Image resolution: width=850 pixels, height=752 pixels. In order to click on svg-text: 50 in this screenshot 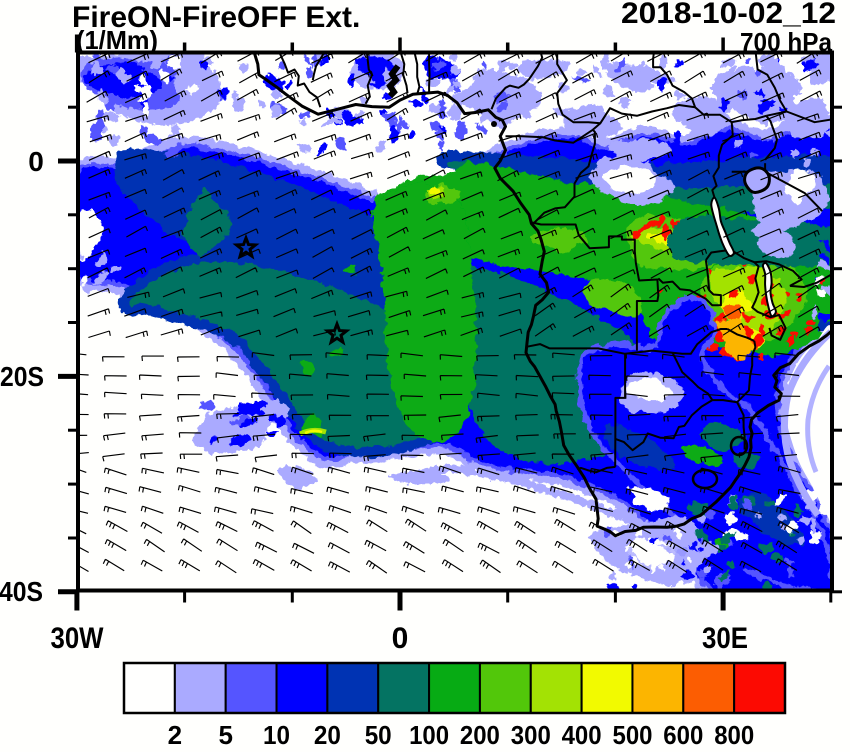, I will do `click(378, 733)`.